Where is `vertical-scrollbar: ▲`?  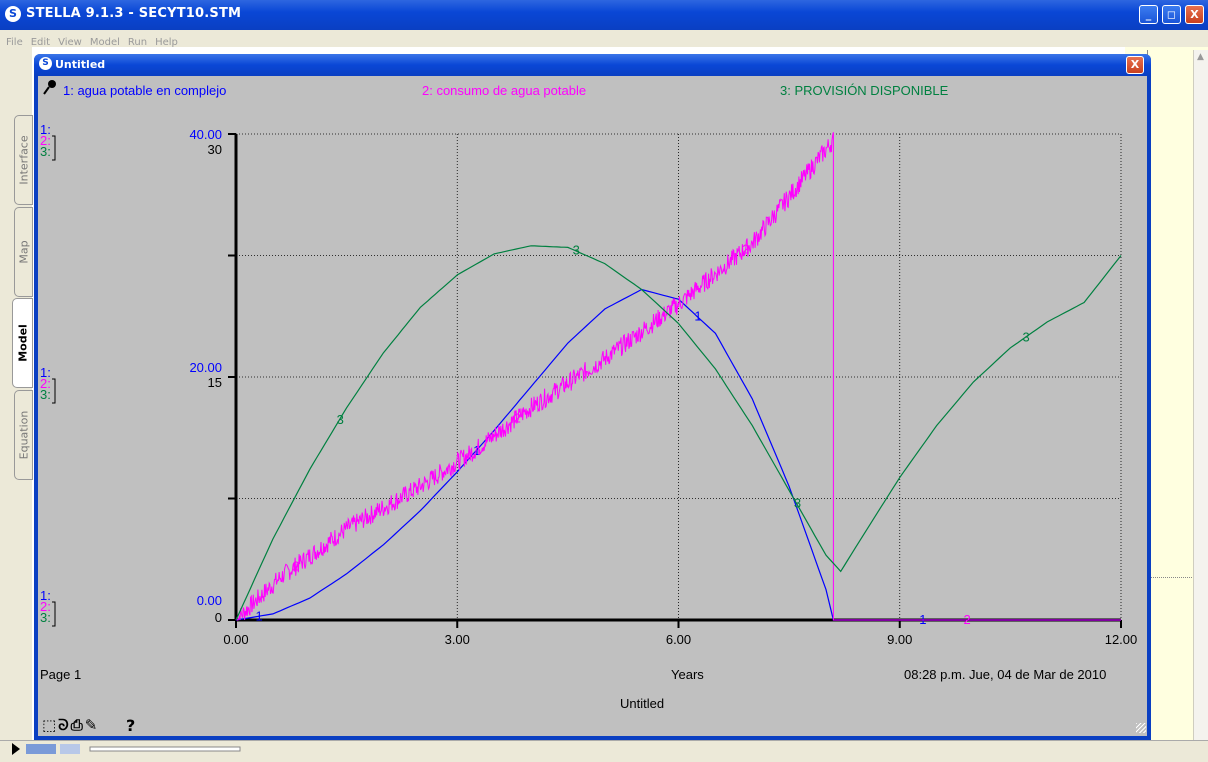 vertical-scrollbar: ▲ is located at coordinates (1200, 395).